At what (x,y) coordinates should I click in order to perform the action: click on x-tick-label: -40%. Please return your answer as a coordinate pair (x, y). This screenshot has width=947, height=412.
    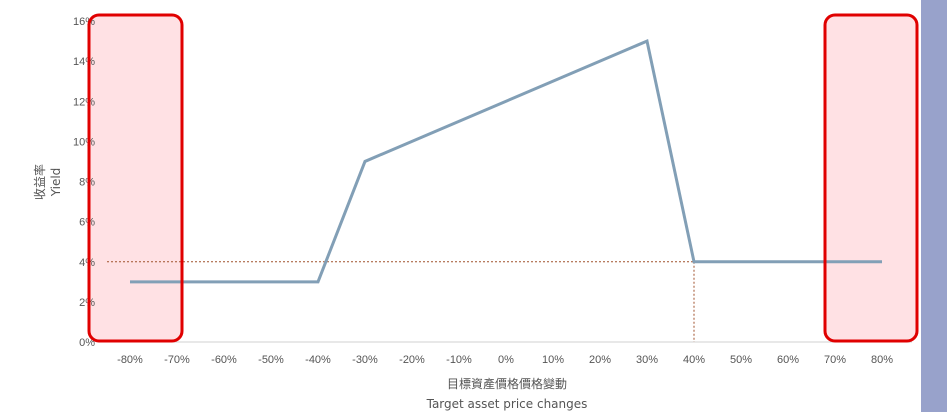
    Looking at the image, I should click on (318, 360).